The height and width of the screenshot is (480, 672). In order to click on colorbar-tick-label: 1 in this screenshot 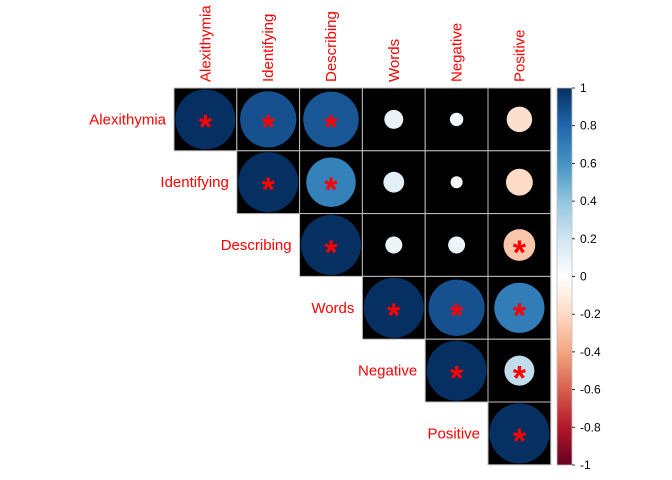, I will do `click(583, 88)`.